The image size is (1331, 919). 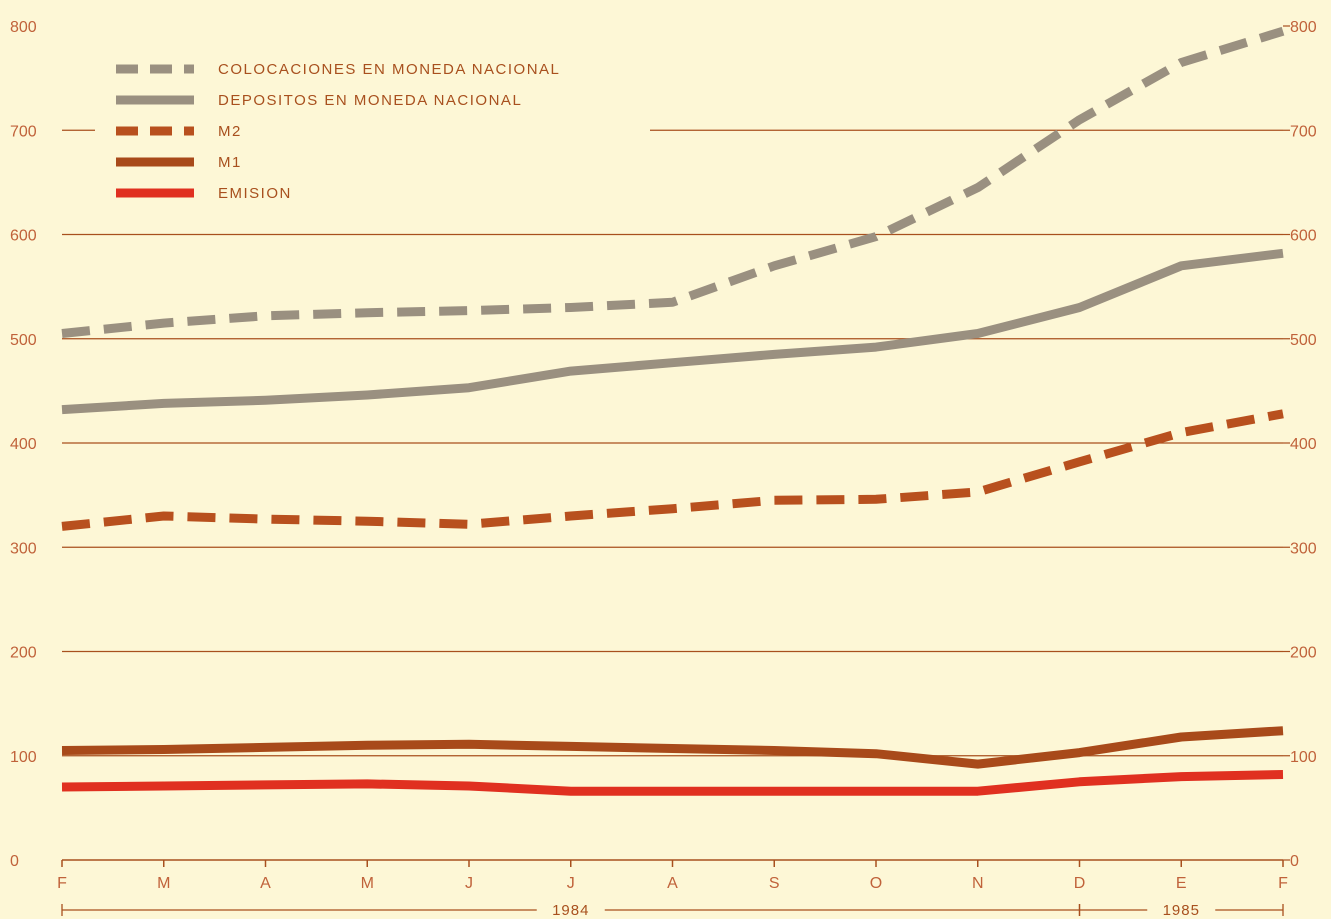 I want to click on legend-label: M2, so click(x=230, y=131).